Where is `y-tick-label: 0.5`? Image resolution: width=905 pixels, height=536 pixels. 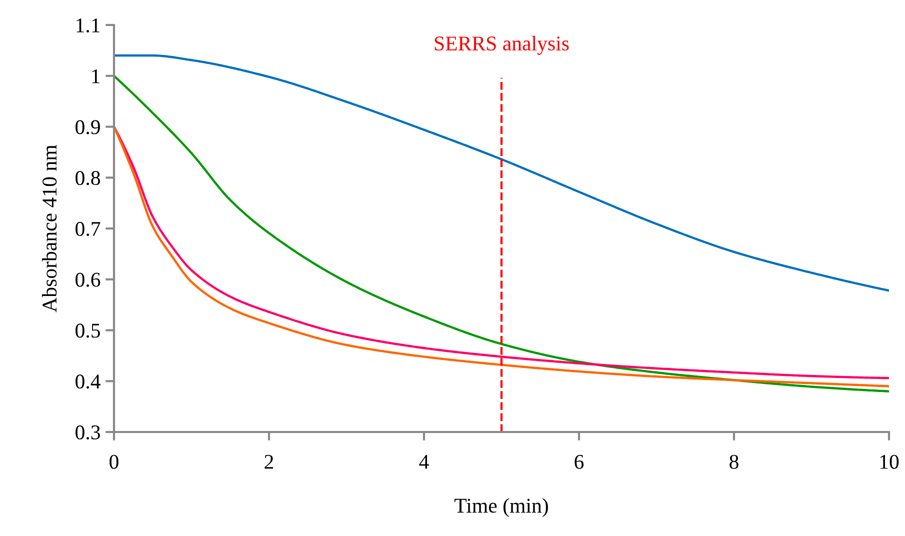
y-tick-label: 0.5 is located at coordinates (88, 331).